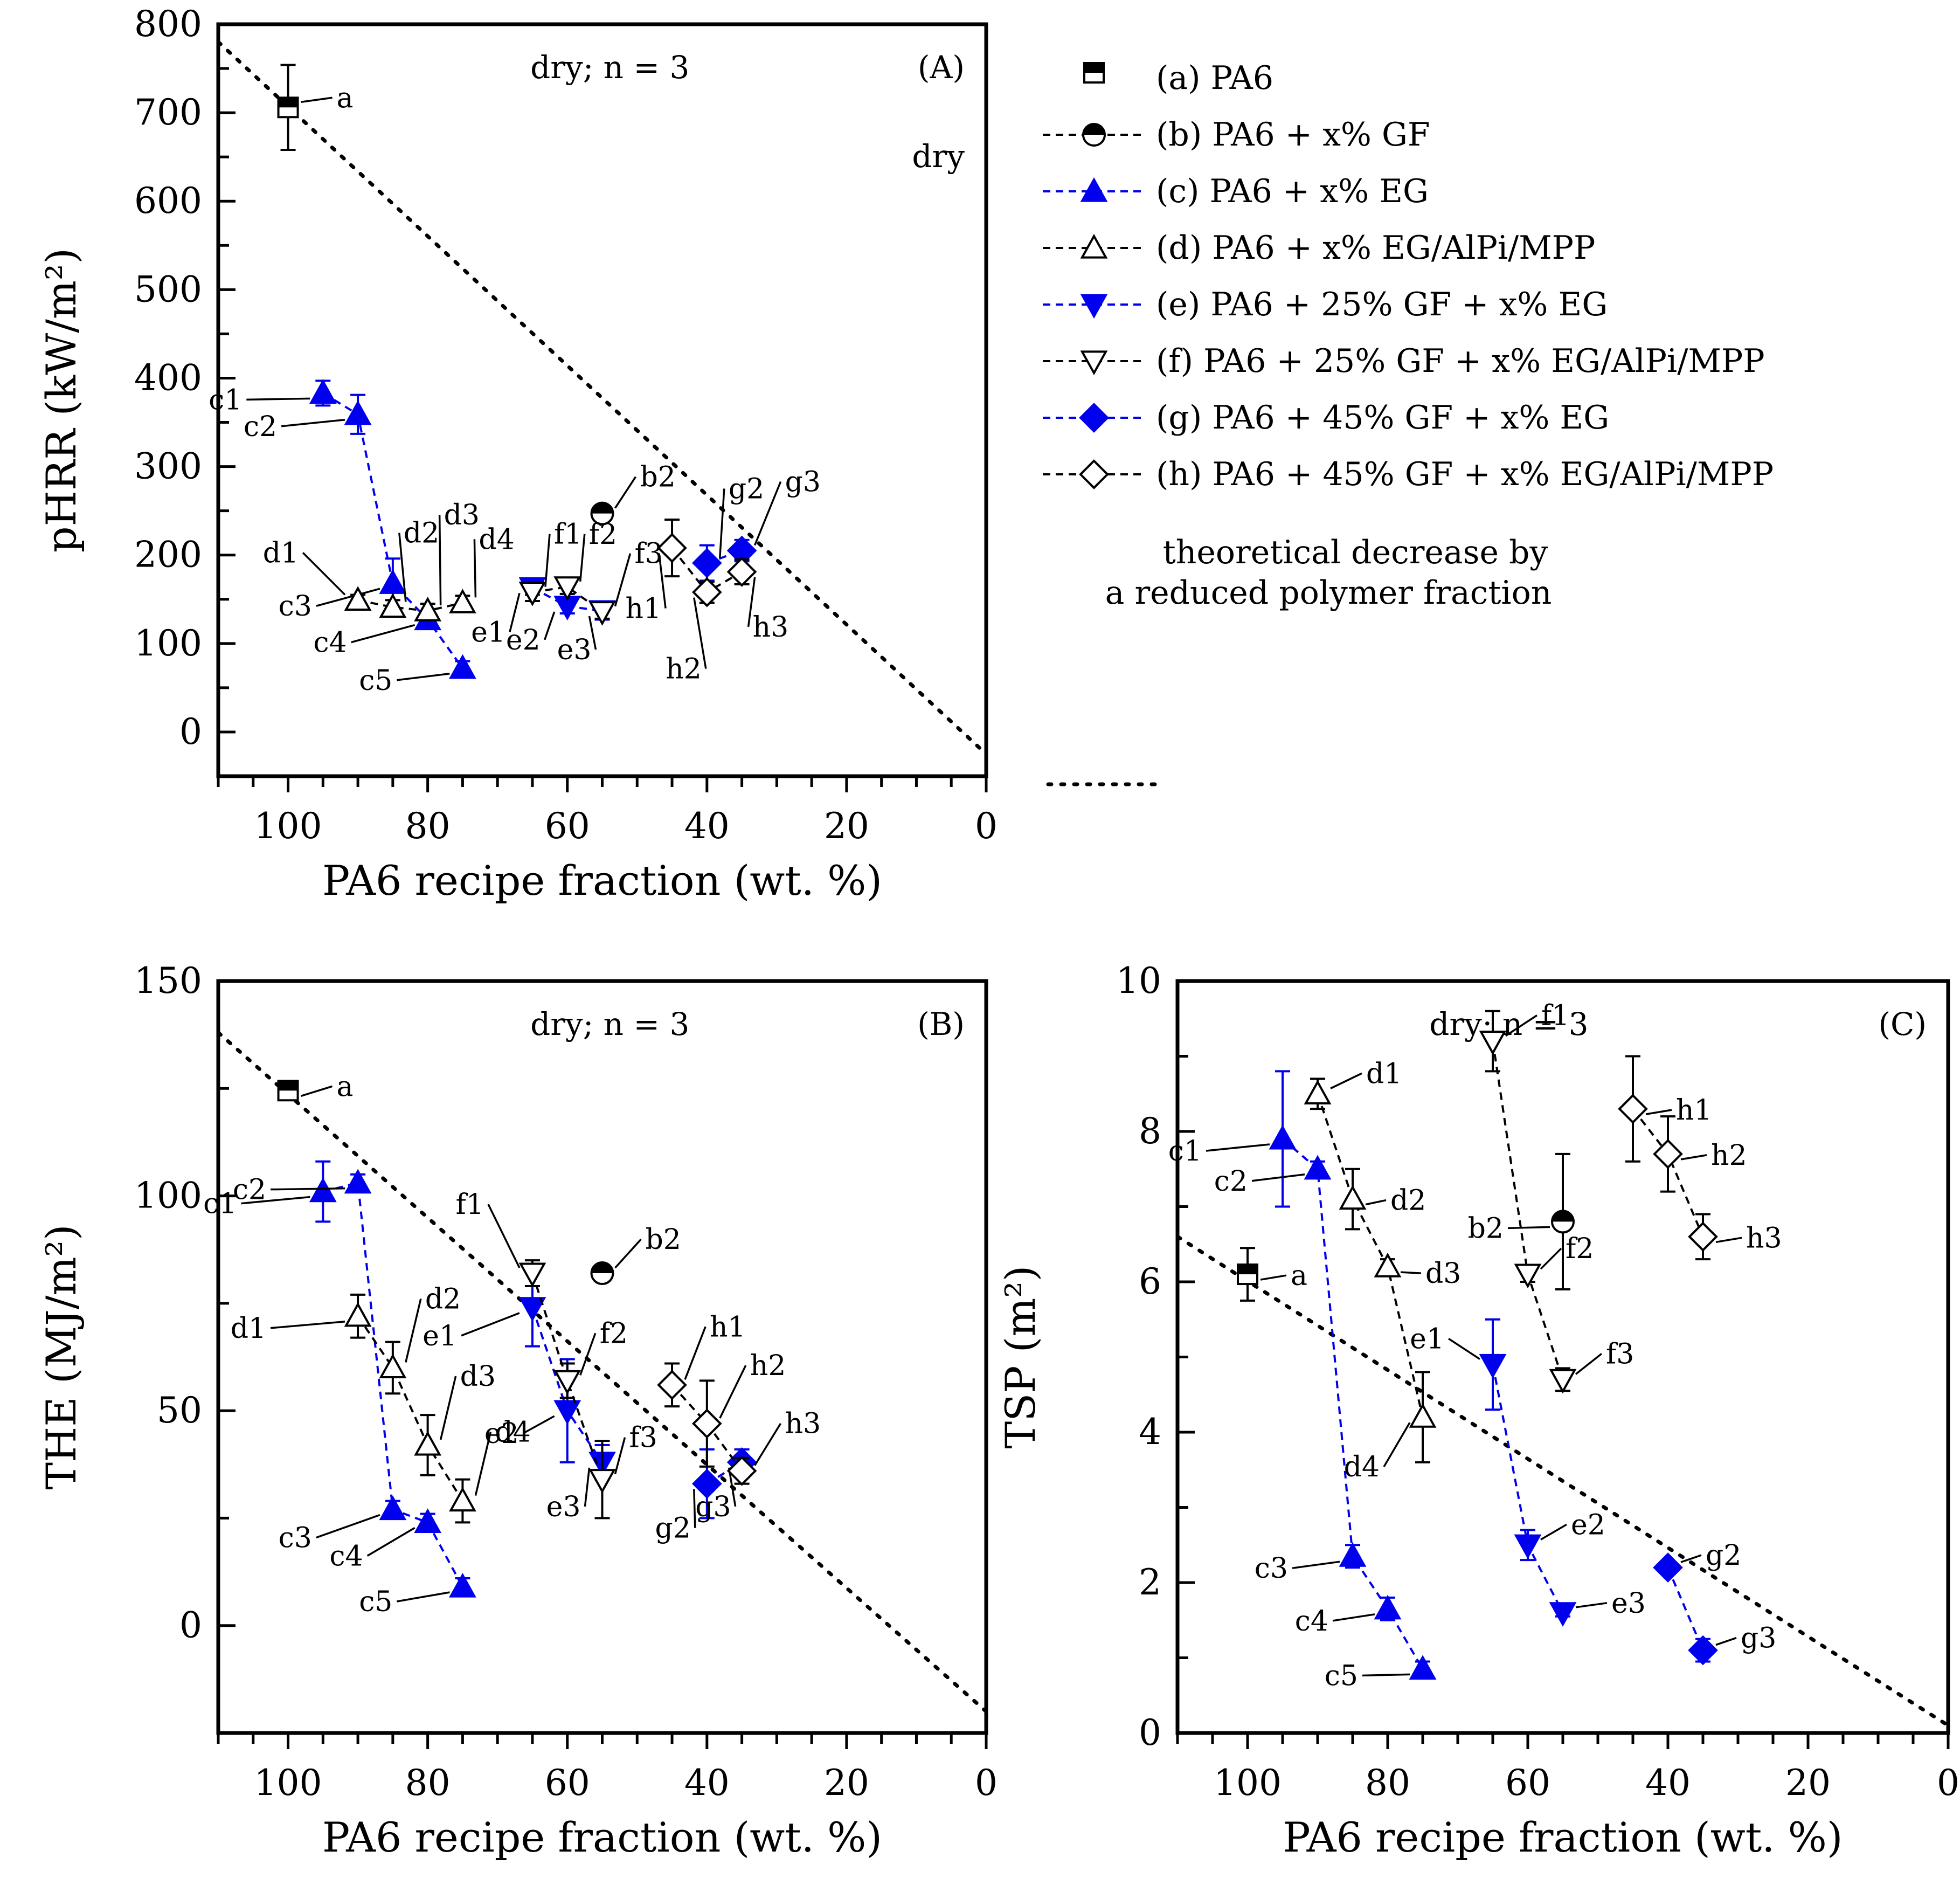 This screenshot has width=1960, height=1899. Describe the element at coordinates (1094, 246) in the screenshot. I see `legend-marker-d` at that location.